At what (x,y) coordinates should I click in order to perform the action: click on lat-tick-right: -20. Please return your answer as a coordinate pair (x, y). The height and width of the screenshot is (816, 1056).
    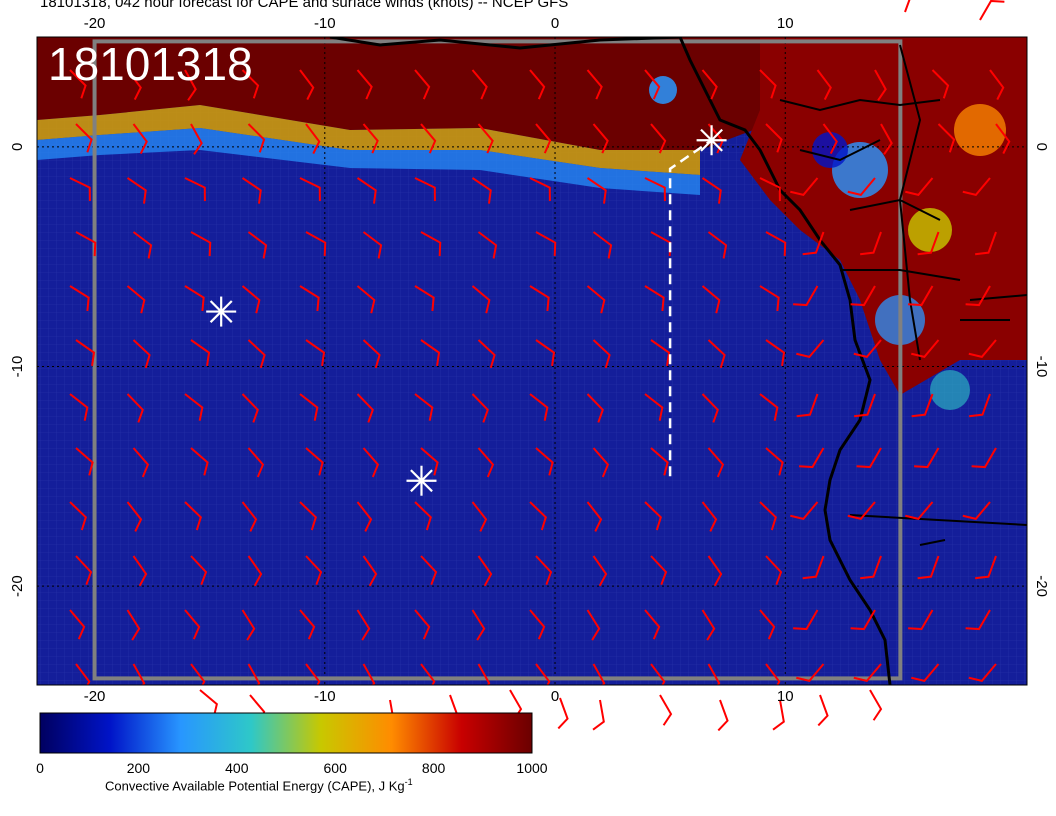
    Looking at the image, I should click on (1041, 586).